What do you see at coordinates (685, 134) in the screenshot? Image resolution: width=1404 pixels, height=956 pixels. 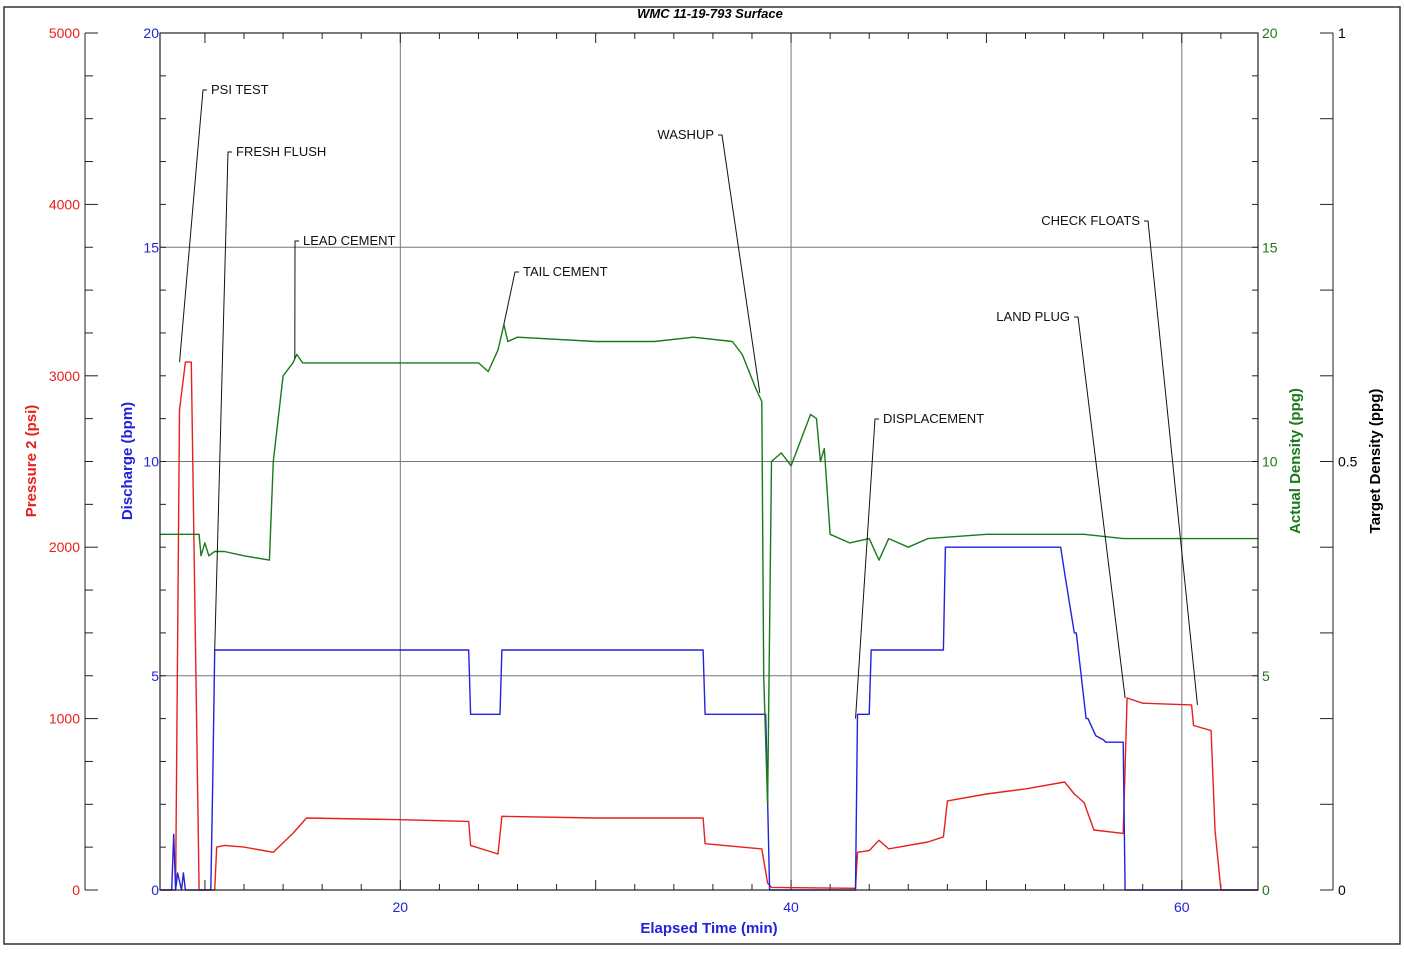 I see `annotation-label: WASHUP` at bounding box center [685, 134].